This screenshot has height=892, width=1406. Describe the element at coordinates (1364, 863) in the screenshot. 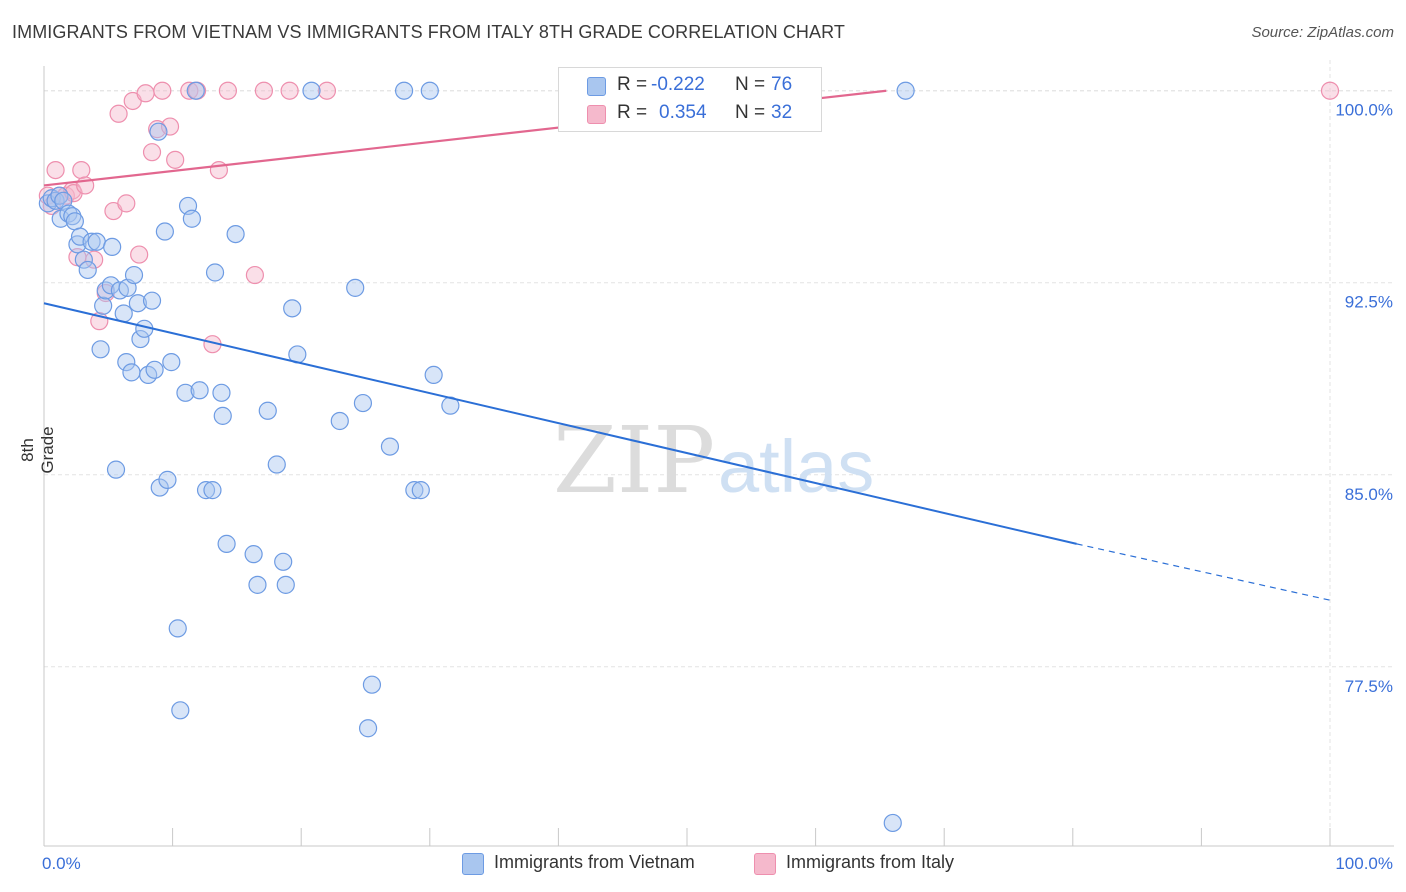

I see `x-tick-label: 100.0%` at that location.